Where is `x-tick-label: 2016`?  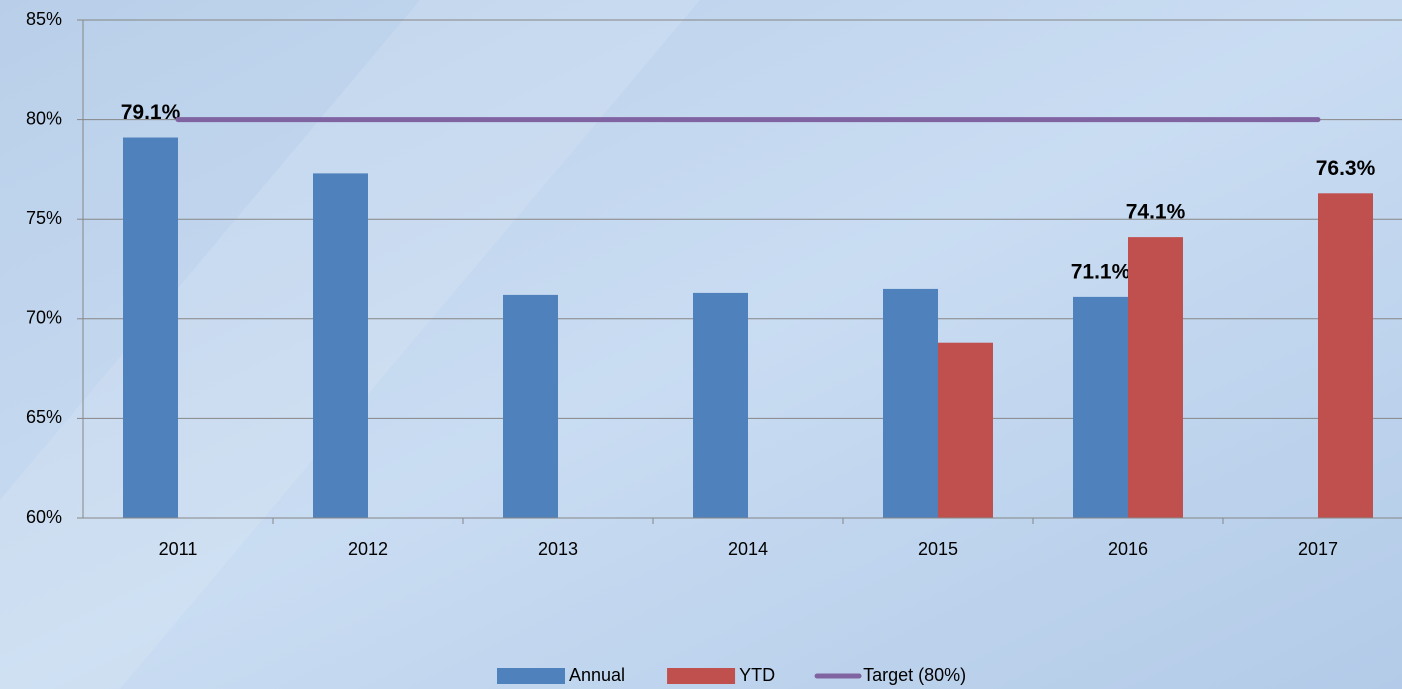 x-tick-label: 2016 is located at coordinates (1128, 549).